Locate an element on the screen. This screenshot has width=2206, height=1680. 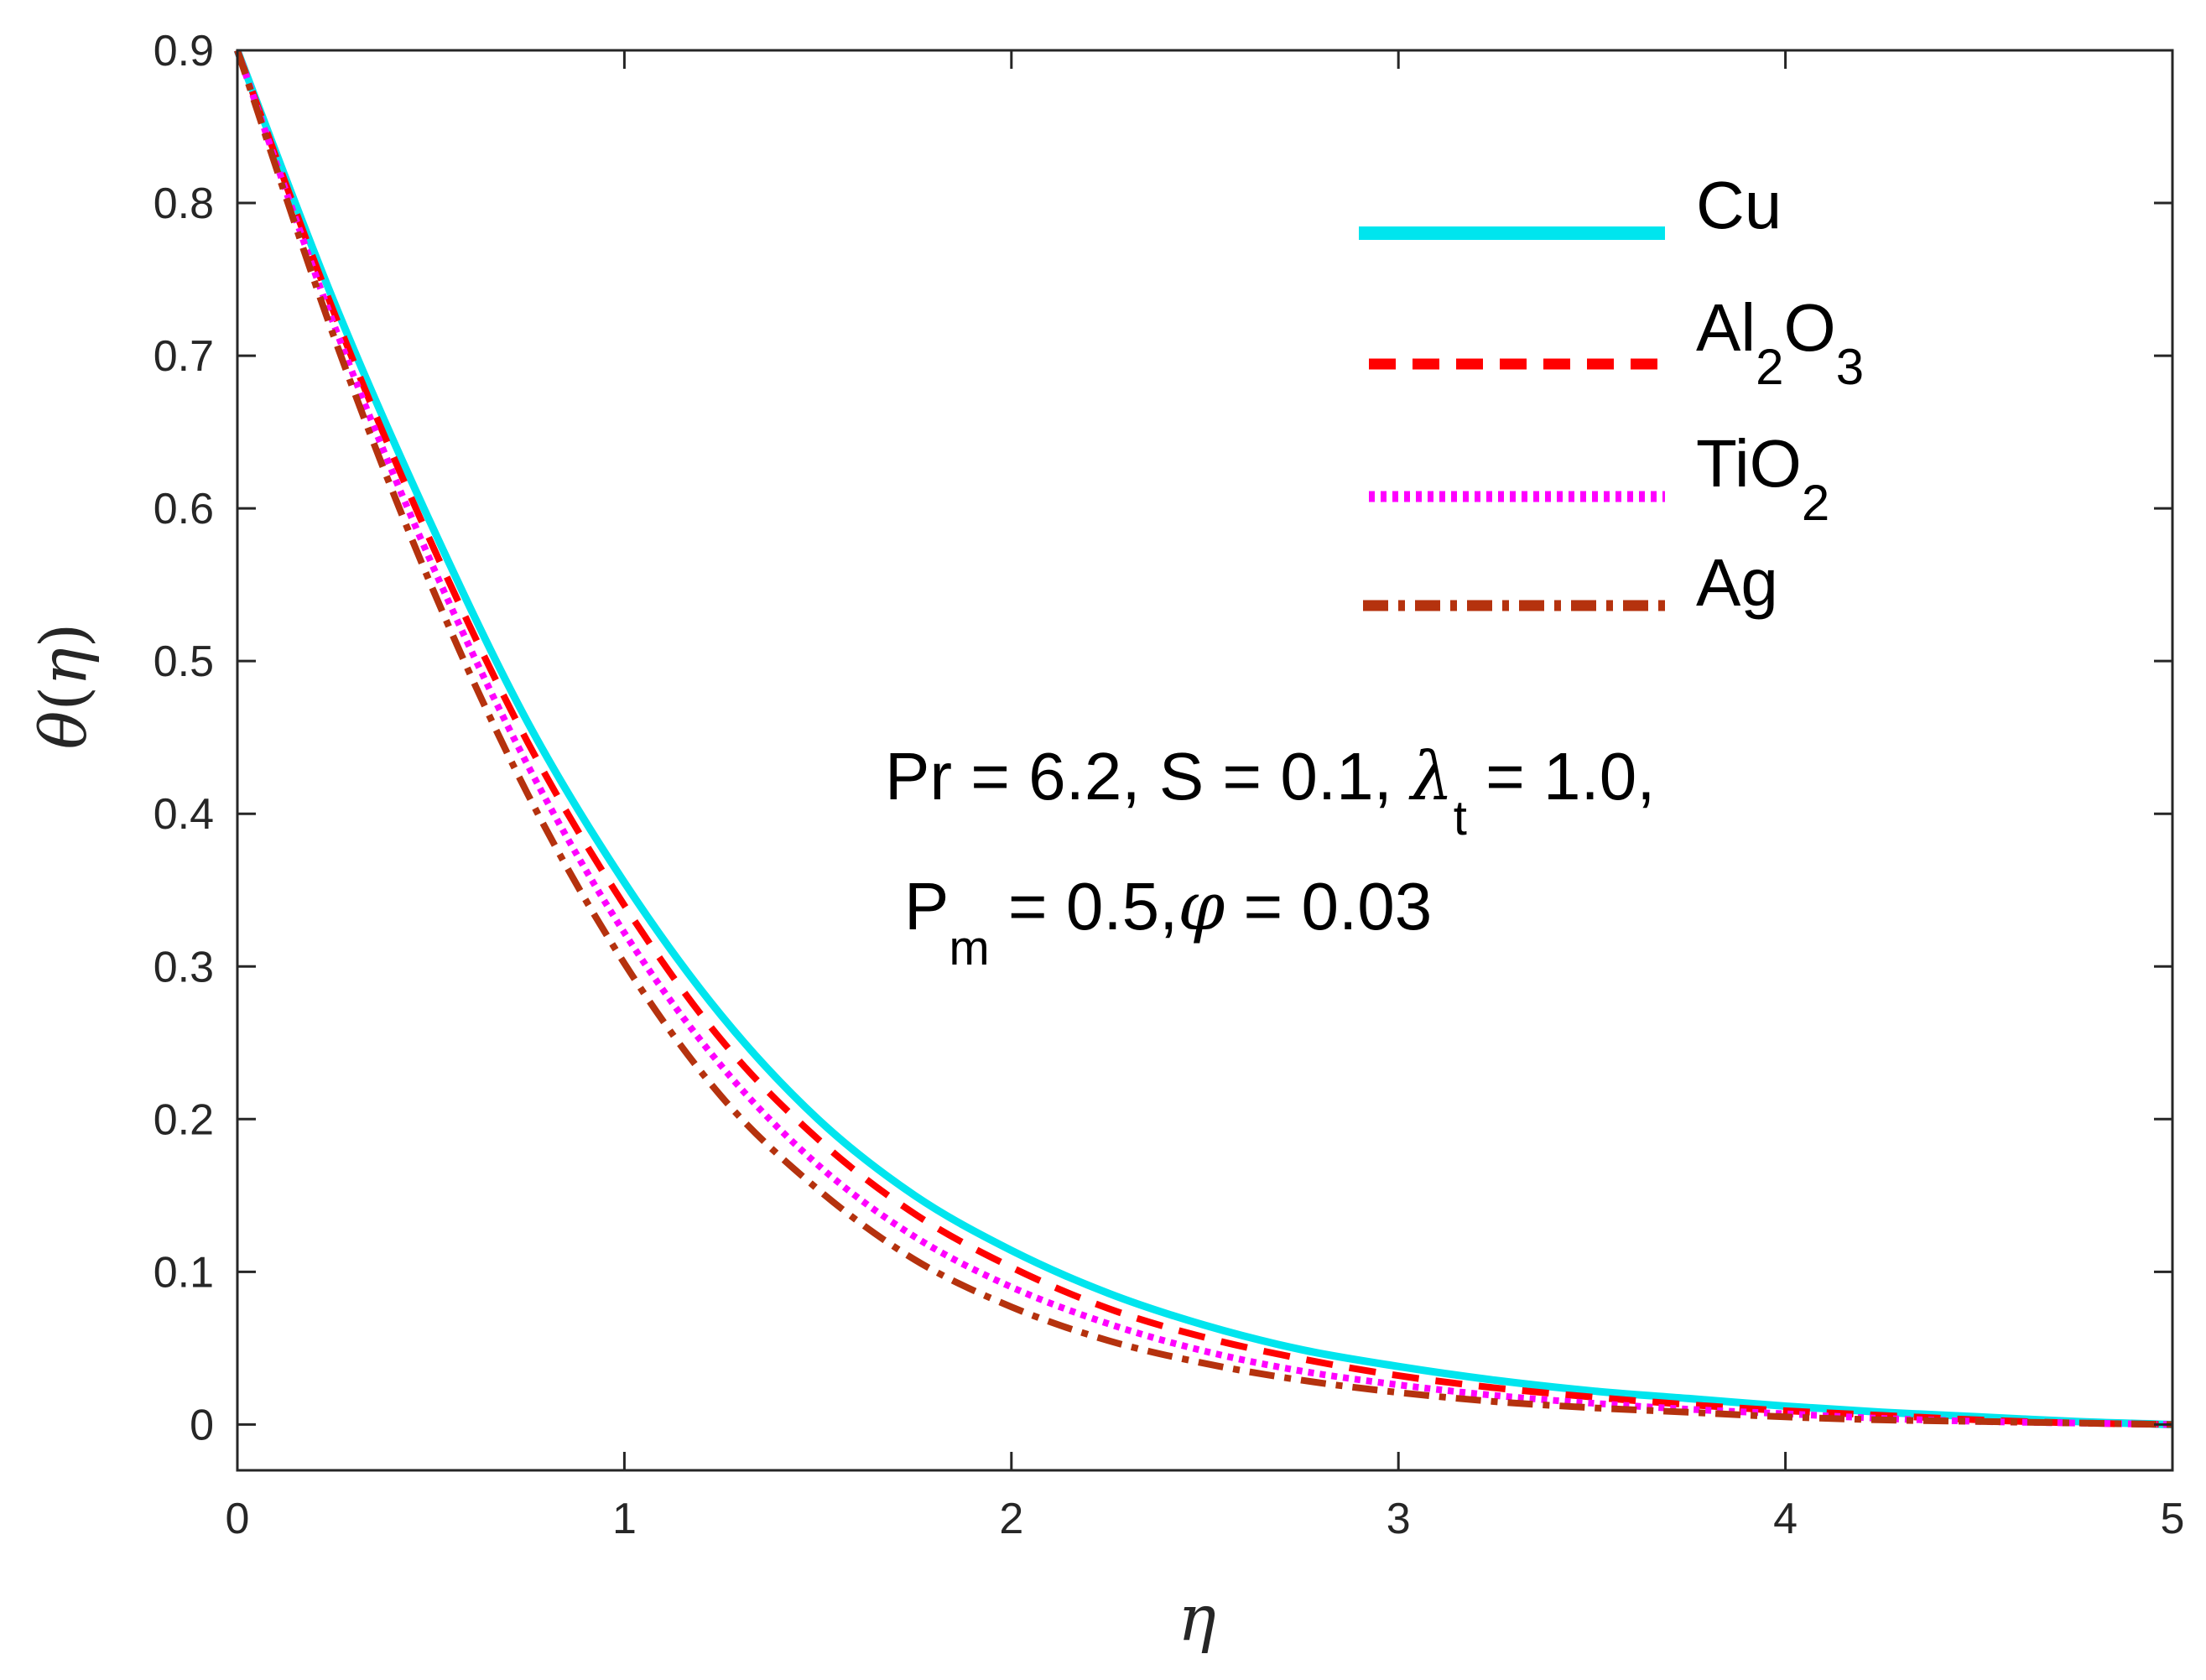
x-tick-label-5: 5 is located at coordinates (2173, 1519).